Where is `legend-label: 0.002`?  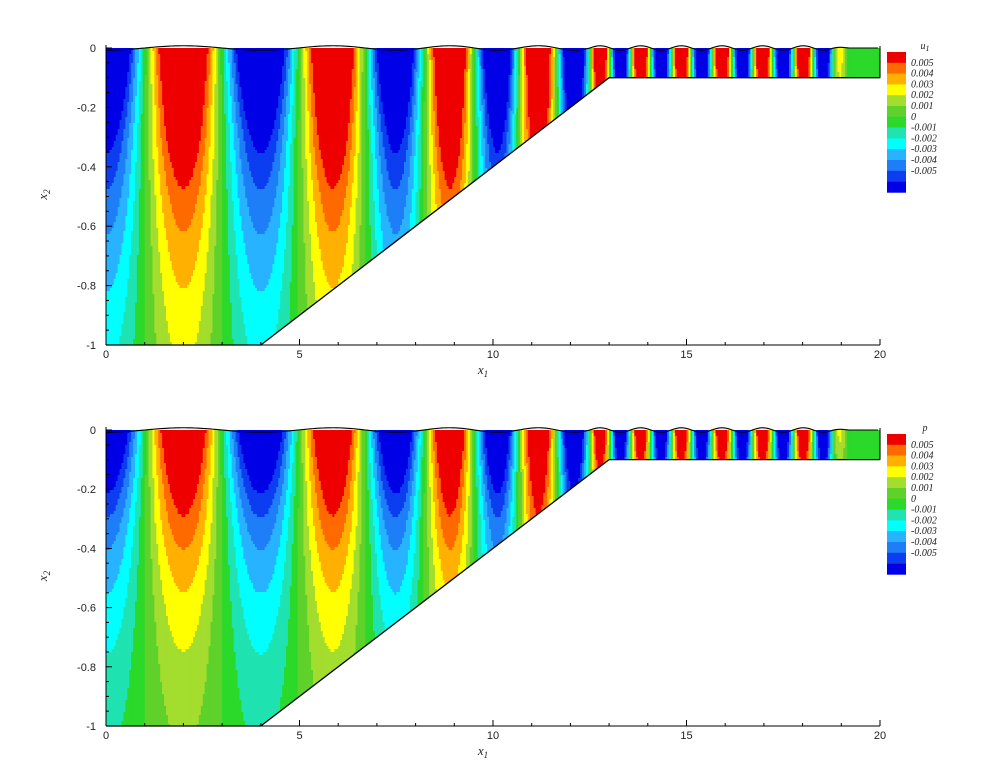 legend-label: 0.002 is located at coordinates (922, 477).